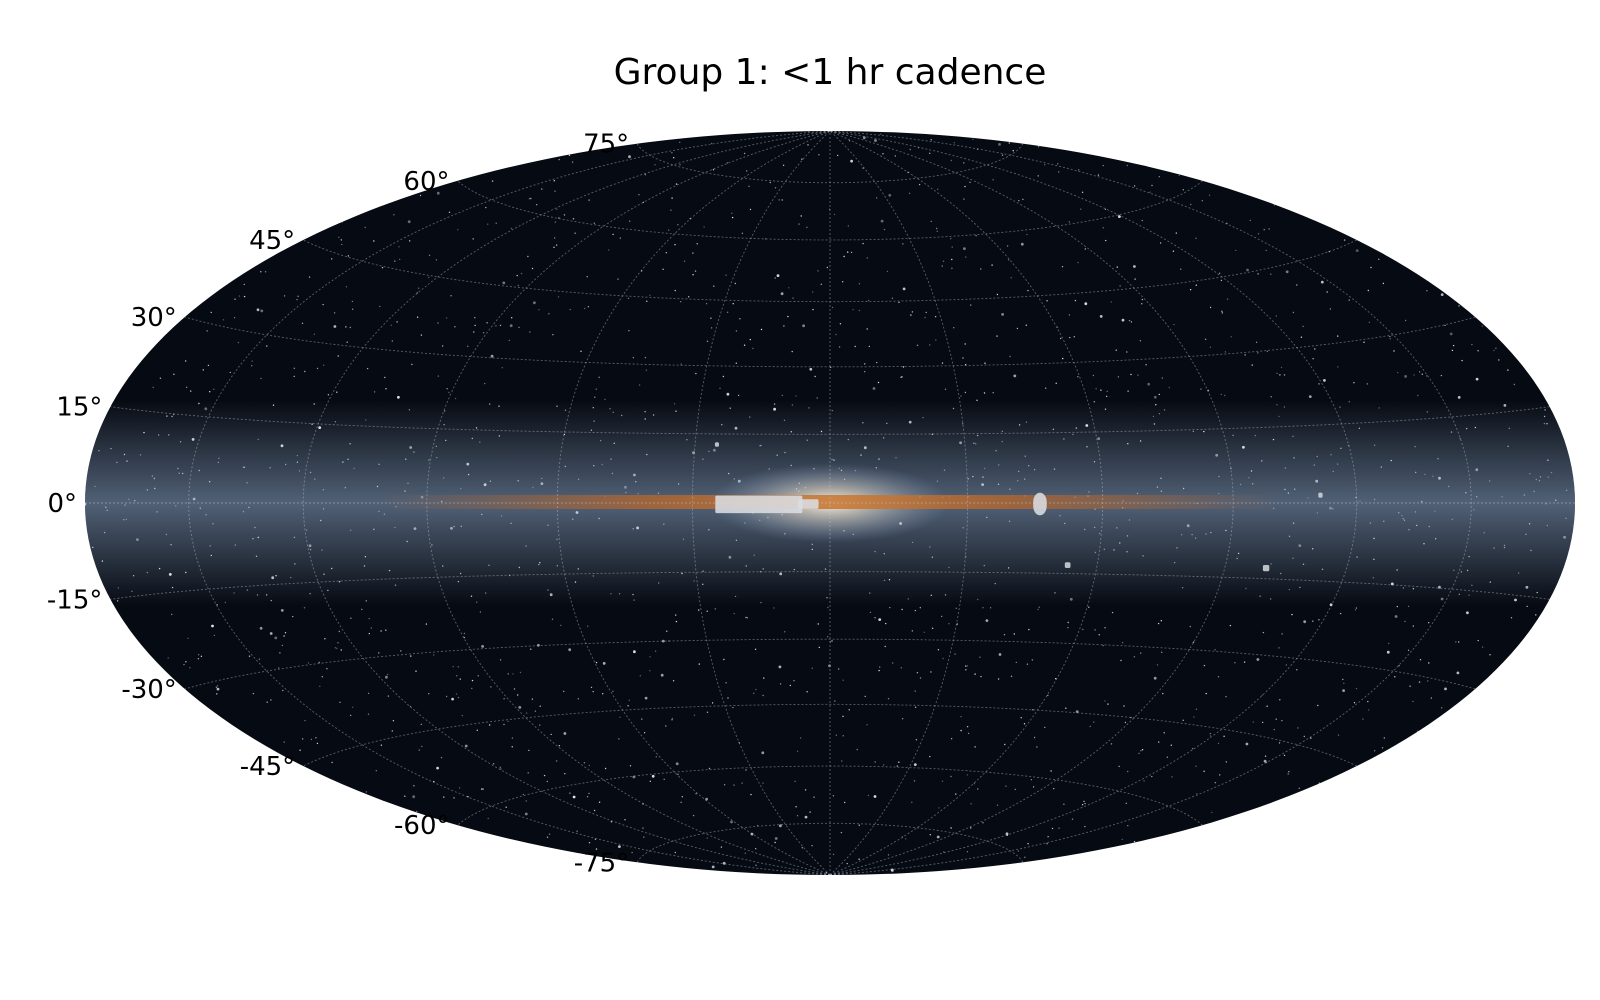  What do you see at coordinates (898, 503) in the screenshot?
I see `meridian-line` at bounding box center [898, 503].